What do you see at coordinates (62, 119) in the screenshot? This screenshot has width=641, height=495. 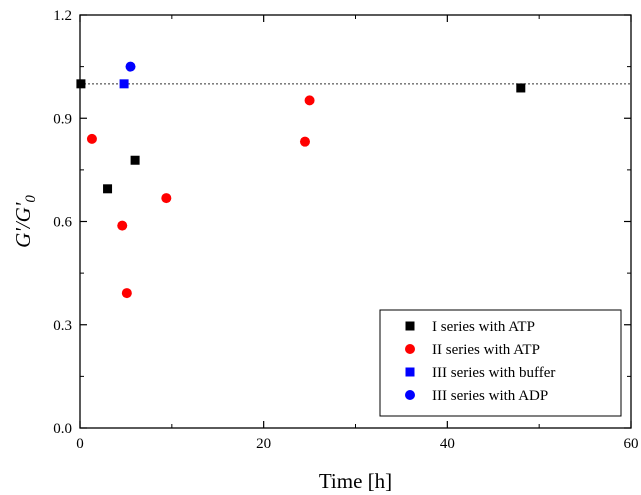 I see `y-tick-label: 0.9` at bounding box center [62, 119].